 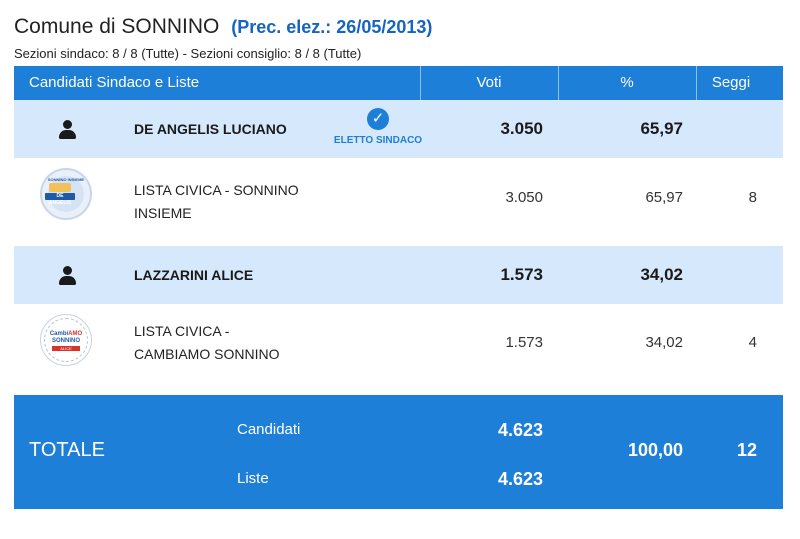 What do you see at coordinates (489, 82) in the screenshot?
I see `column-header-voti: Voti` at bounding box center [489, 82].